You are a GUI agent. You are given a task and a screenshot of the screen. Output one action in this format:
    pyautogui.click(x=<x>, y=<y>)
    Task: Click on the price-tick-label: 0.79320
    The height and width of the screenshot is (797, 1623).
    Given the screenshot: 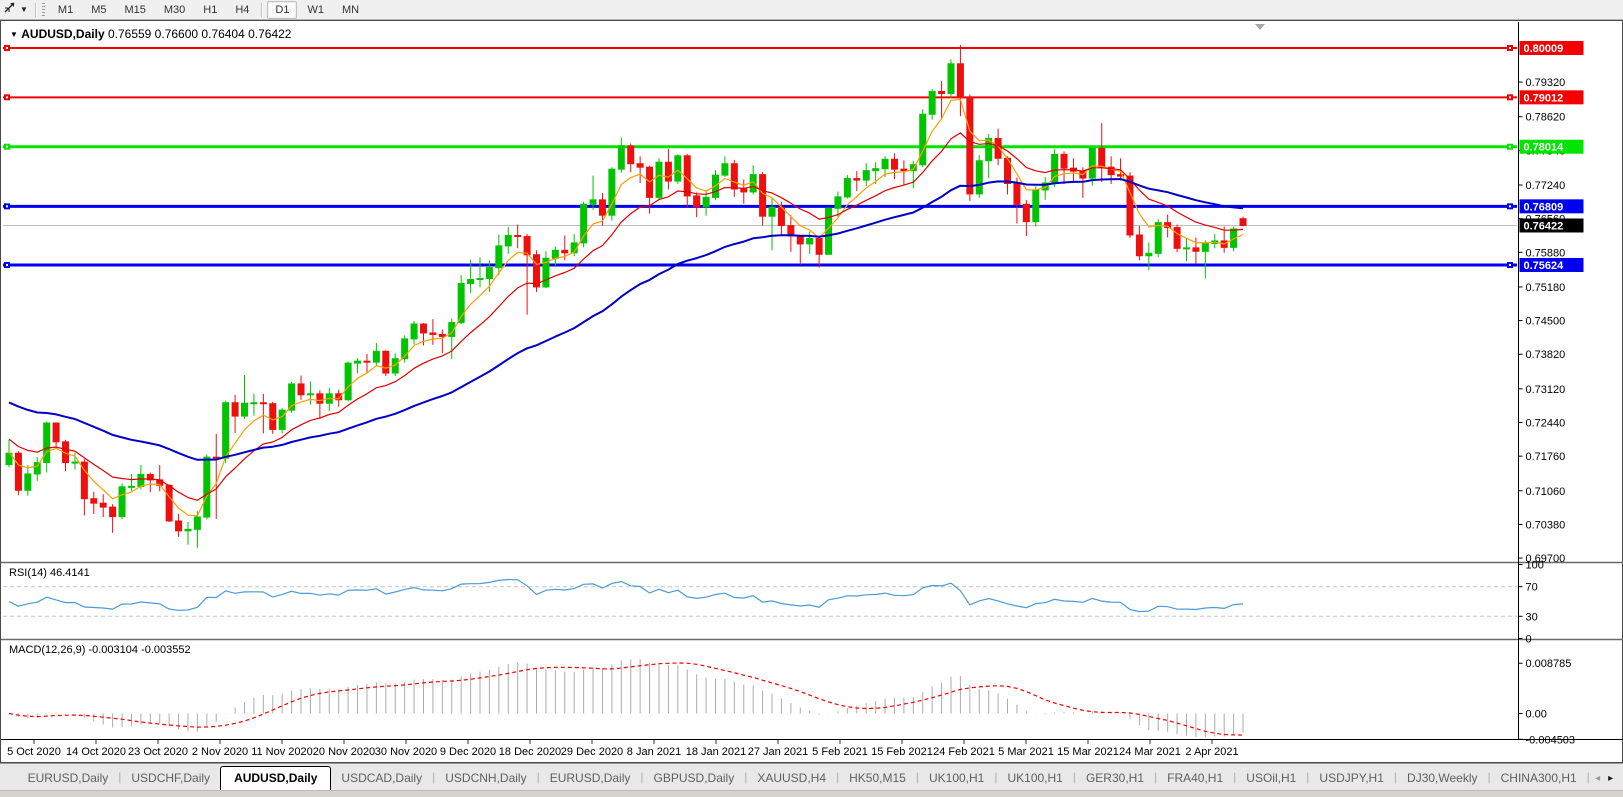 What is the action you would take?
    pyautogui.click(x=1546, y=83)
    